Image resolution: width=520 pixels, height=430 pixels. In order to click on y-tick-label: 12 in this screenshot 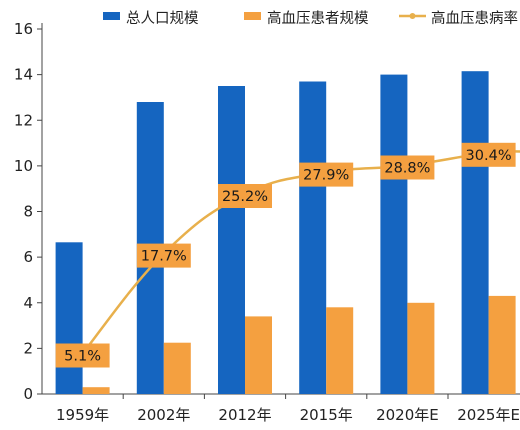, I will do `click(23, 120)`.